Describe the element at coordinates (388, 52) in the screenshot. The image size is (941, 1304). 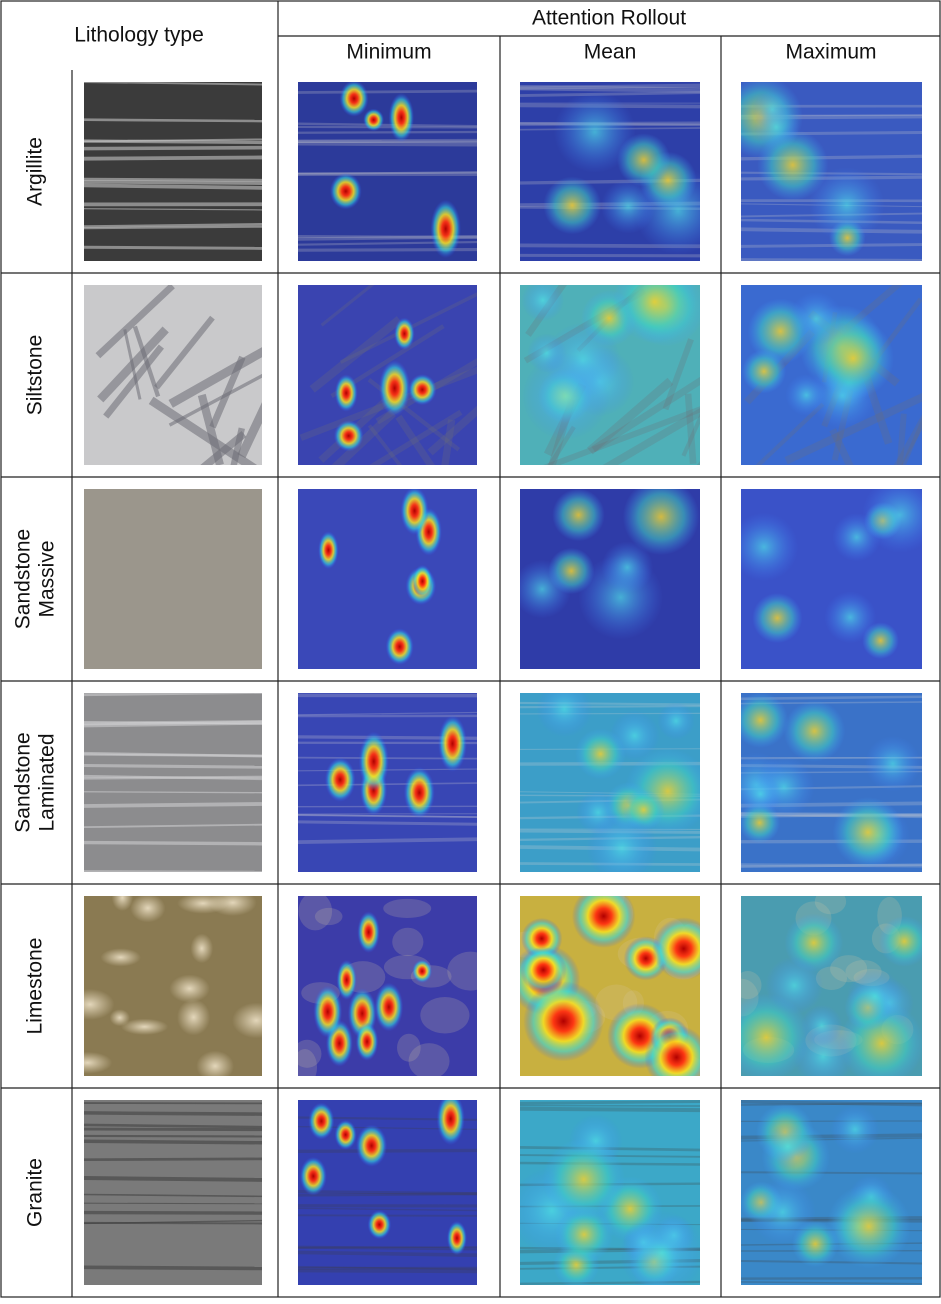
I see `column-header: Minimum` at that location.